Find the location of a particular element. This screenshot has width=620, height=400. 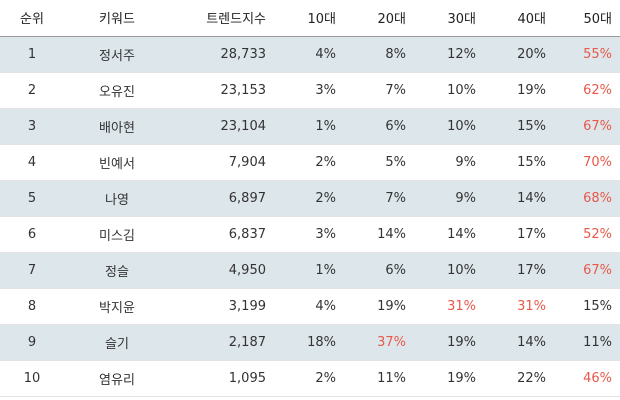

rank-cell: 5 is located at coordinates (32, 198).